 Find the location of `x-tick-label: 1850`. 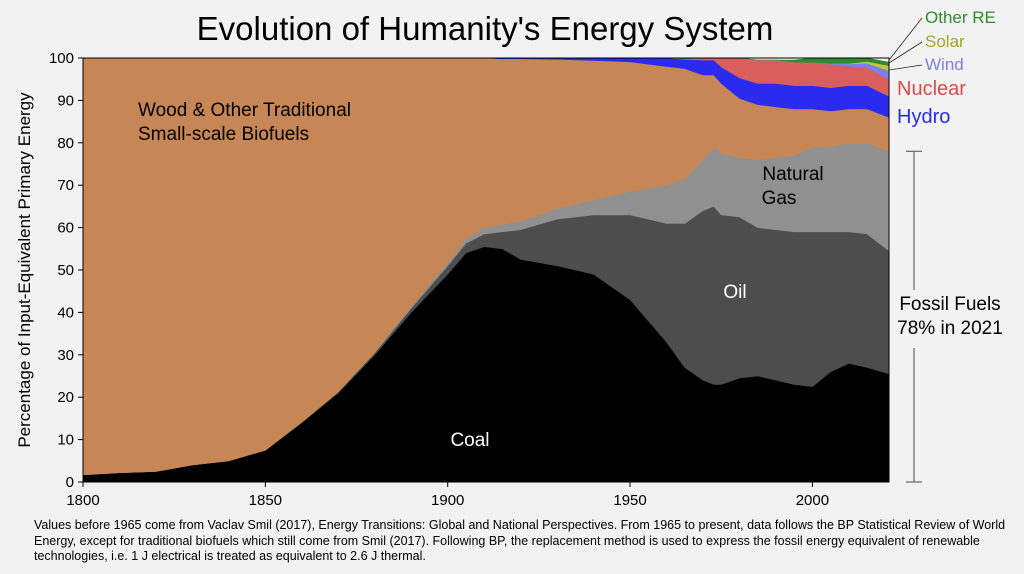

x-tick-label: 1850 is located at coordinates (265, 500).